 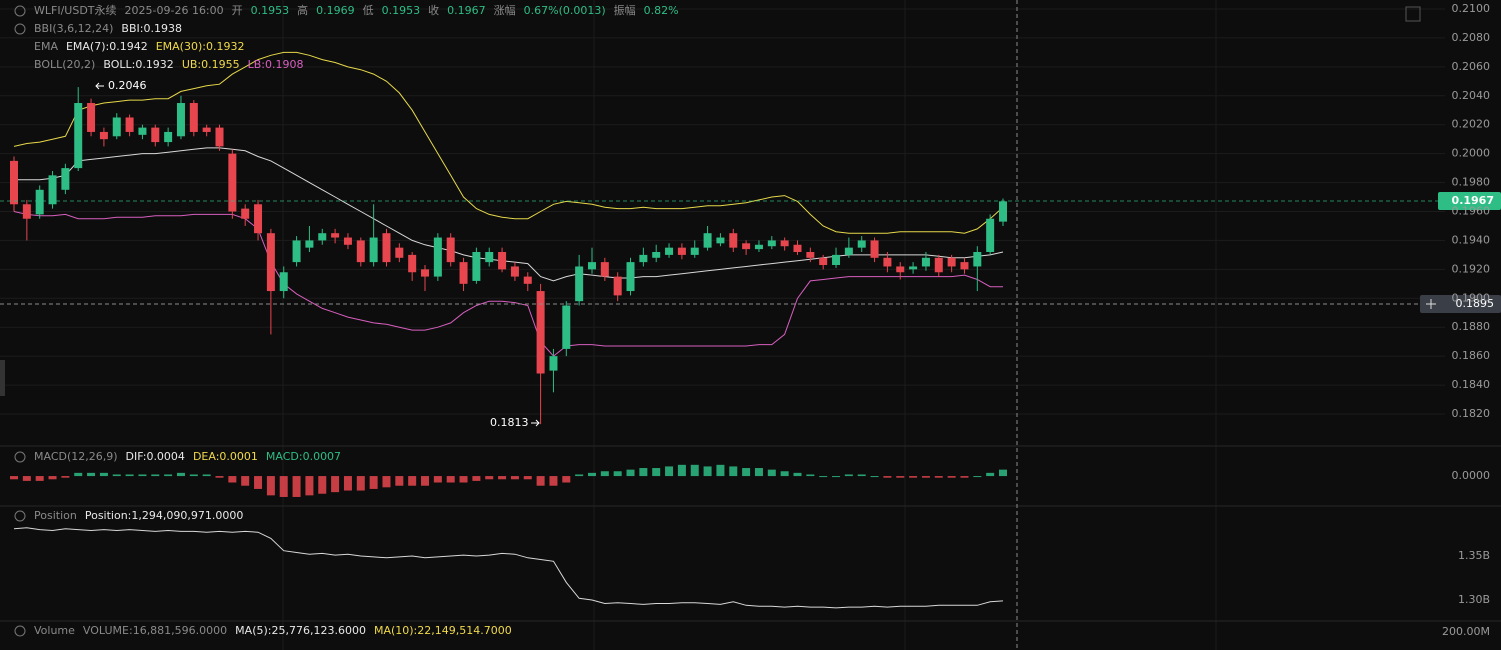 What do you see at coordinates (1471, 268) in the screenshot?
I see `y-tick-label: 0.1920` at bounding box center [1471, 268].